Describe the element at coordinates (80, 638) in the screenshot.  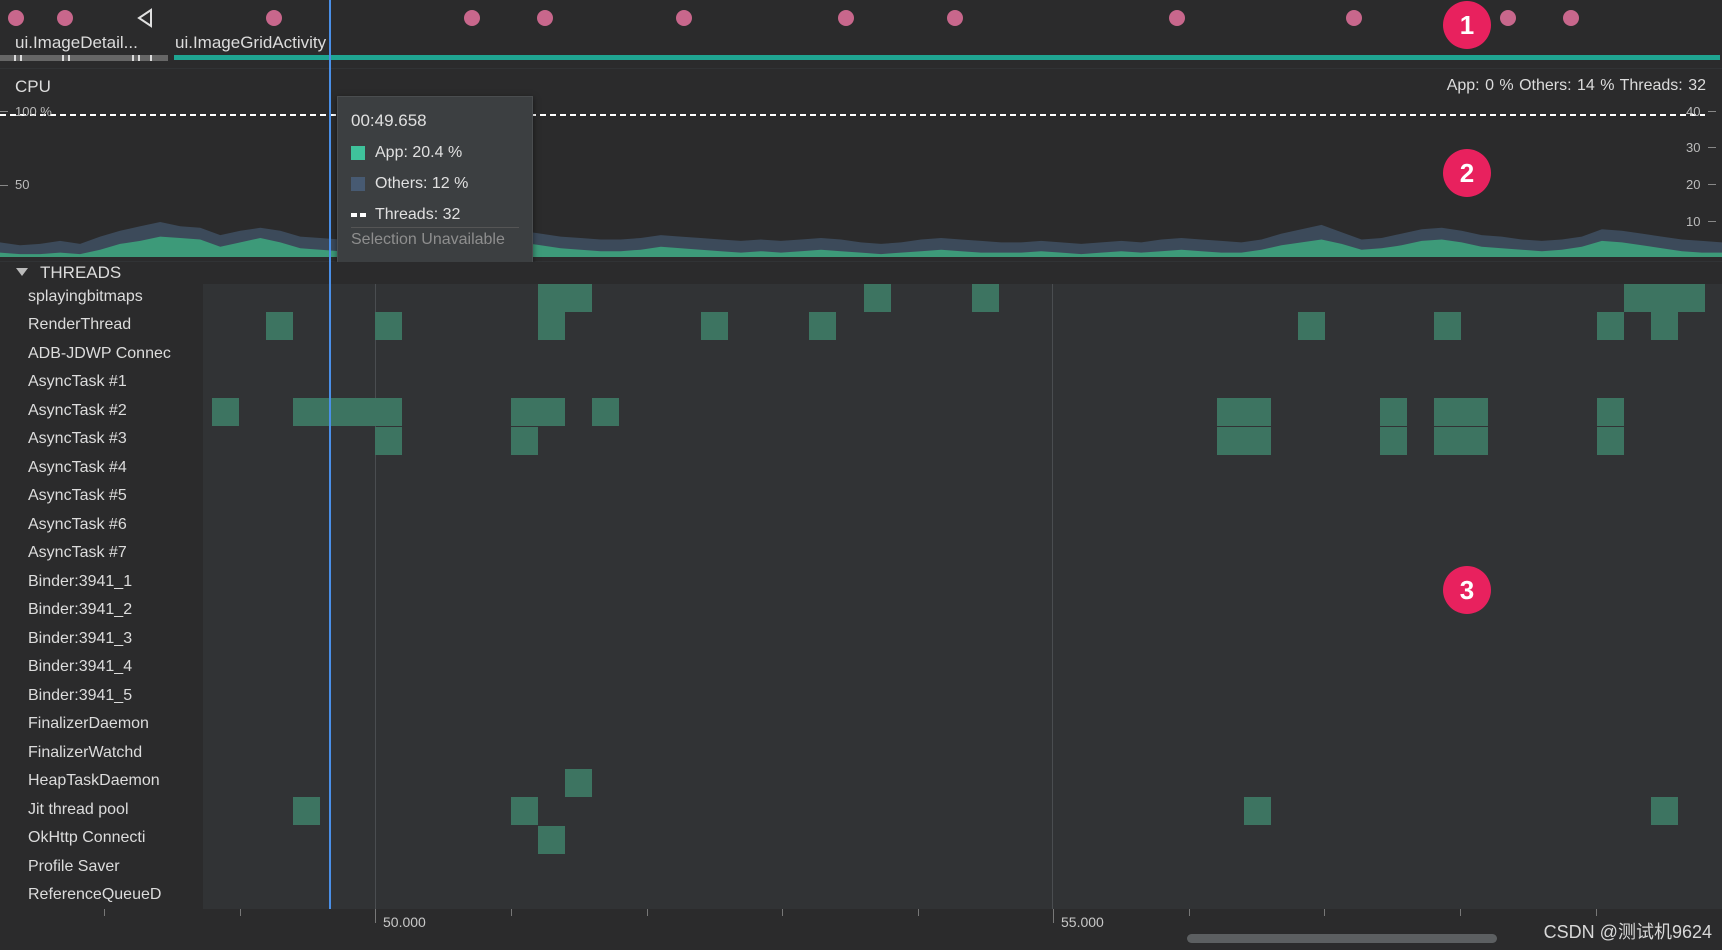
I see `thread-name: Binder:3941_3` at that location.